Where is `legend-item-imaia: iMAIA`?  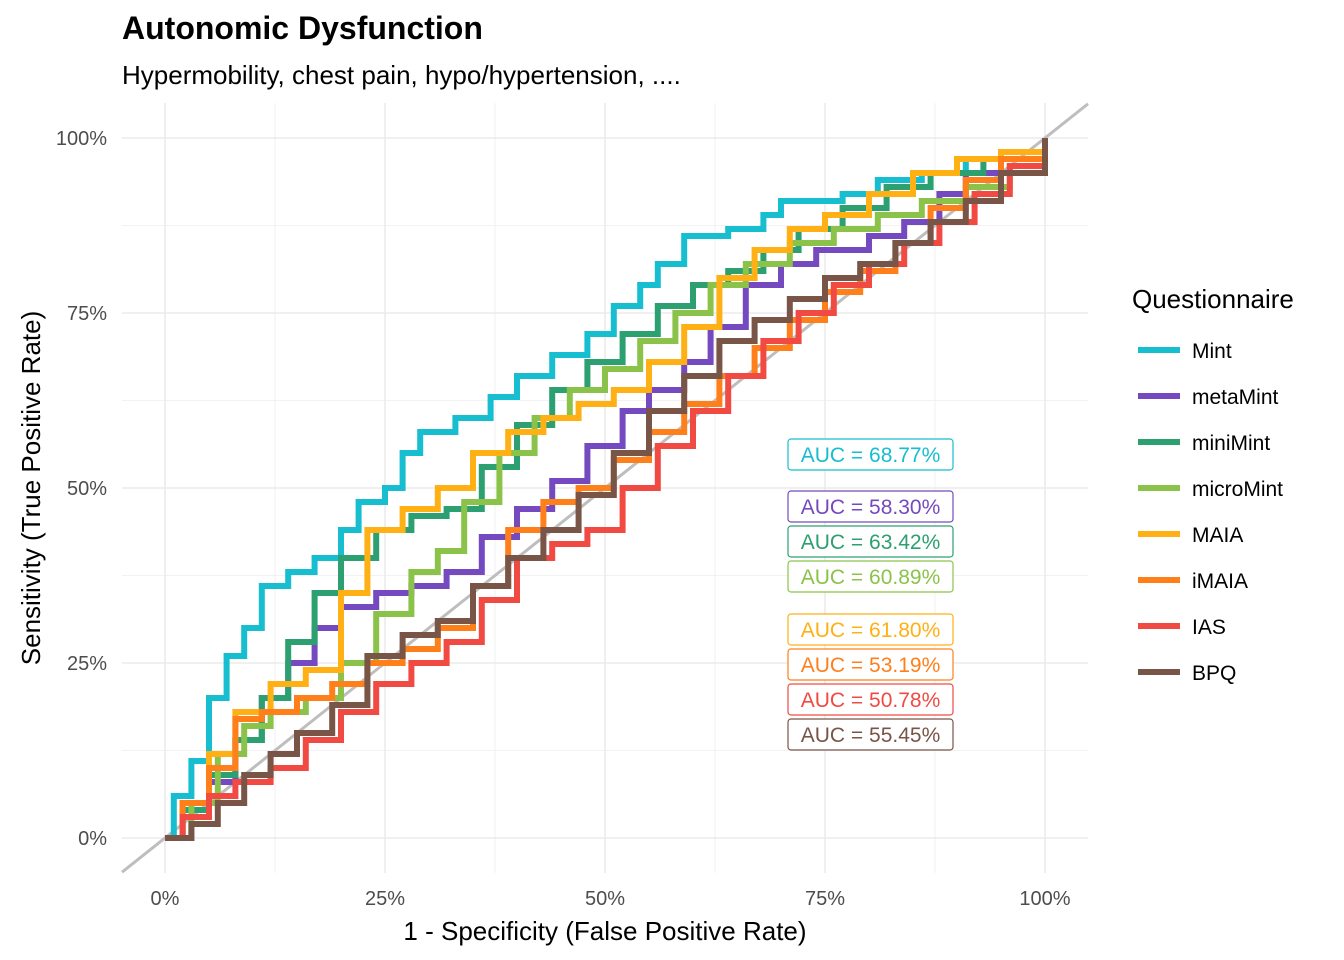 legend-item-imaia: iMAIA is located at coordinates (1193, 581).